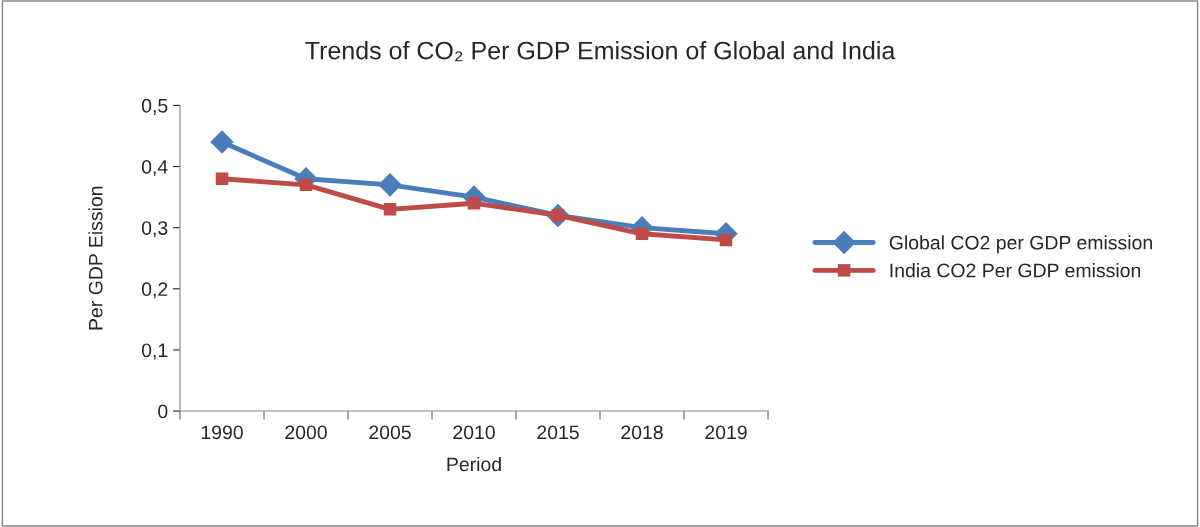 This screenshot has width=1200, height=527. What do you see at coordinates (154, 290) in the screenshot?
I see `y-tick-label: 0,2` at bounding box center [154, 290].